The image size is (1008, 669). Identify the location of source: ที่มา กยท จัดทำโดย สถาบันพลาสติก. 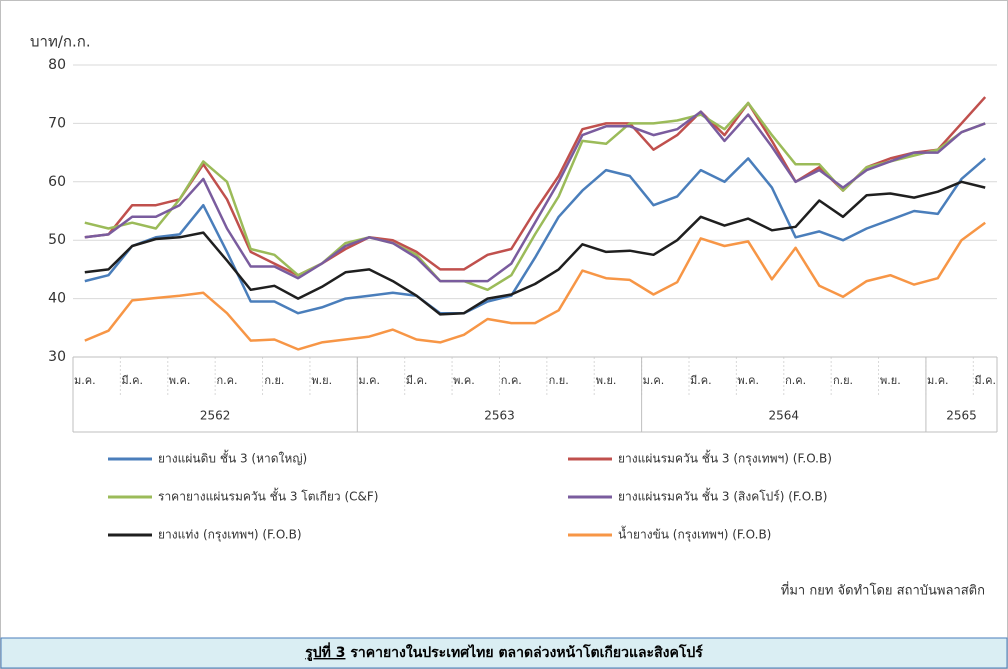
(883, 590).